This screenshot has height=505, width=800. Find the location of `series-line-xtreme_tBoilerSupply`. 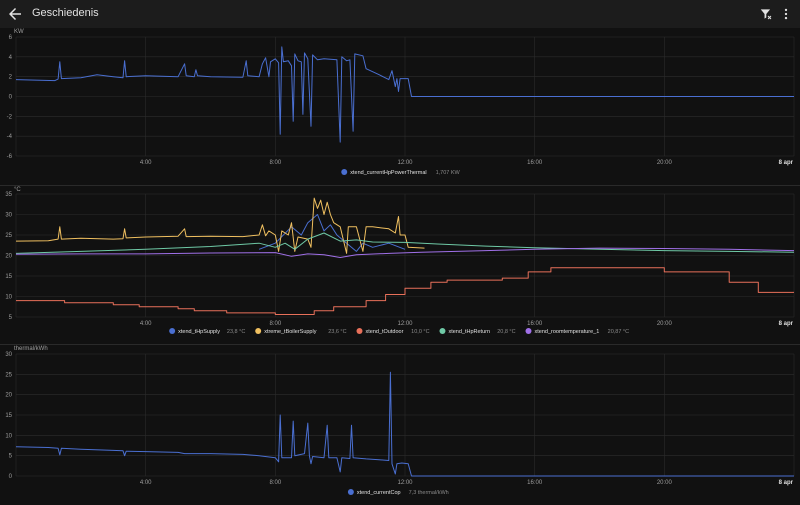

series-line-xtreme_tBoilerSupply is located at coordinates (220, 225).